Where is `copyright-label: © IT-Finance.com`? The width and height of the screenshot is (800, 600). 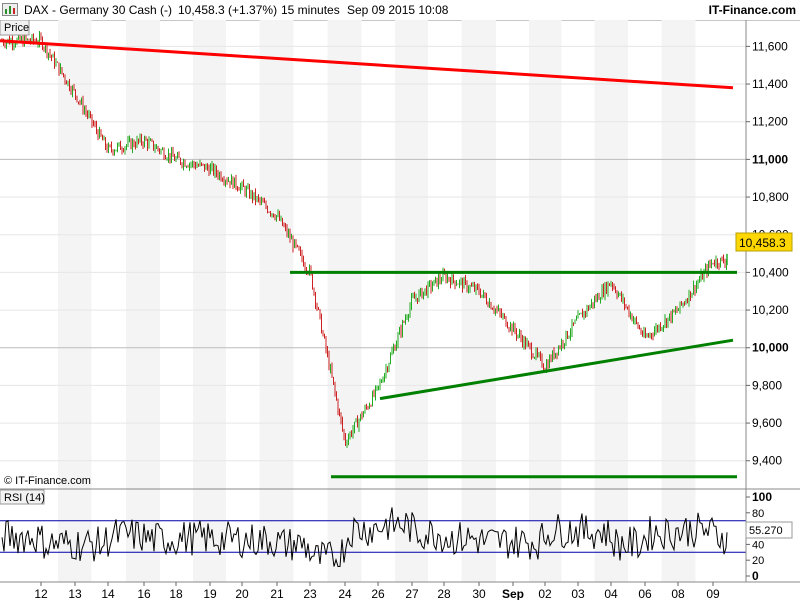 copyright-label: © IT-Finance.com is located at coordinates (47, 481).